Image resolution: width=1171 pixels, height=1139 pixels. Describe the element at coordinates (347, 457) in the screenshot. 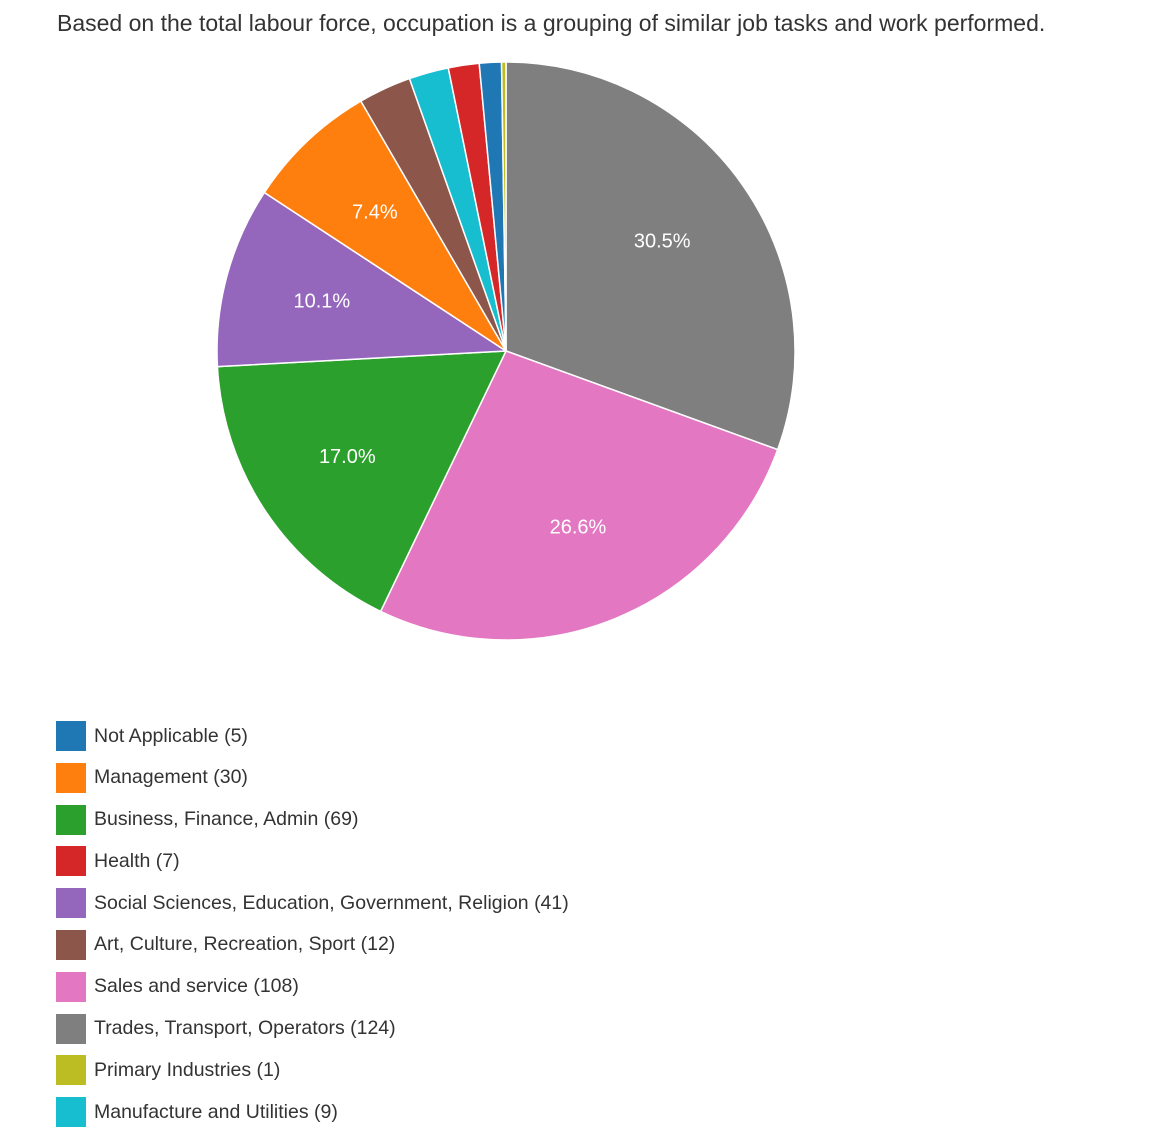

I see `pie-percent-label: 17.0%` at that location.